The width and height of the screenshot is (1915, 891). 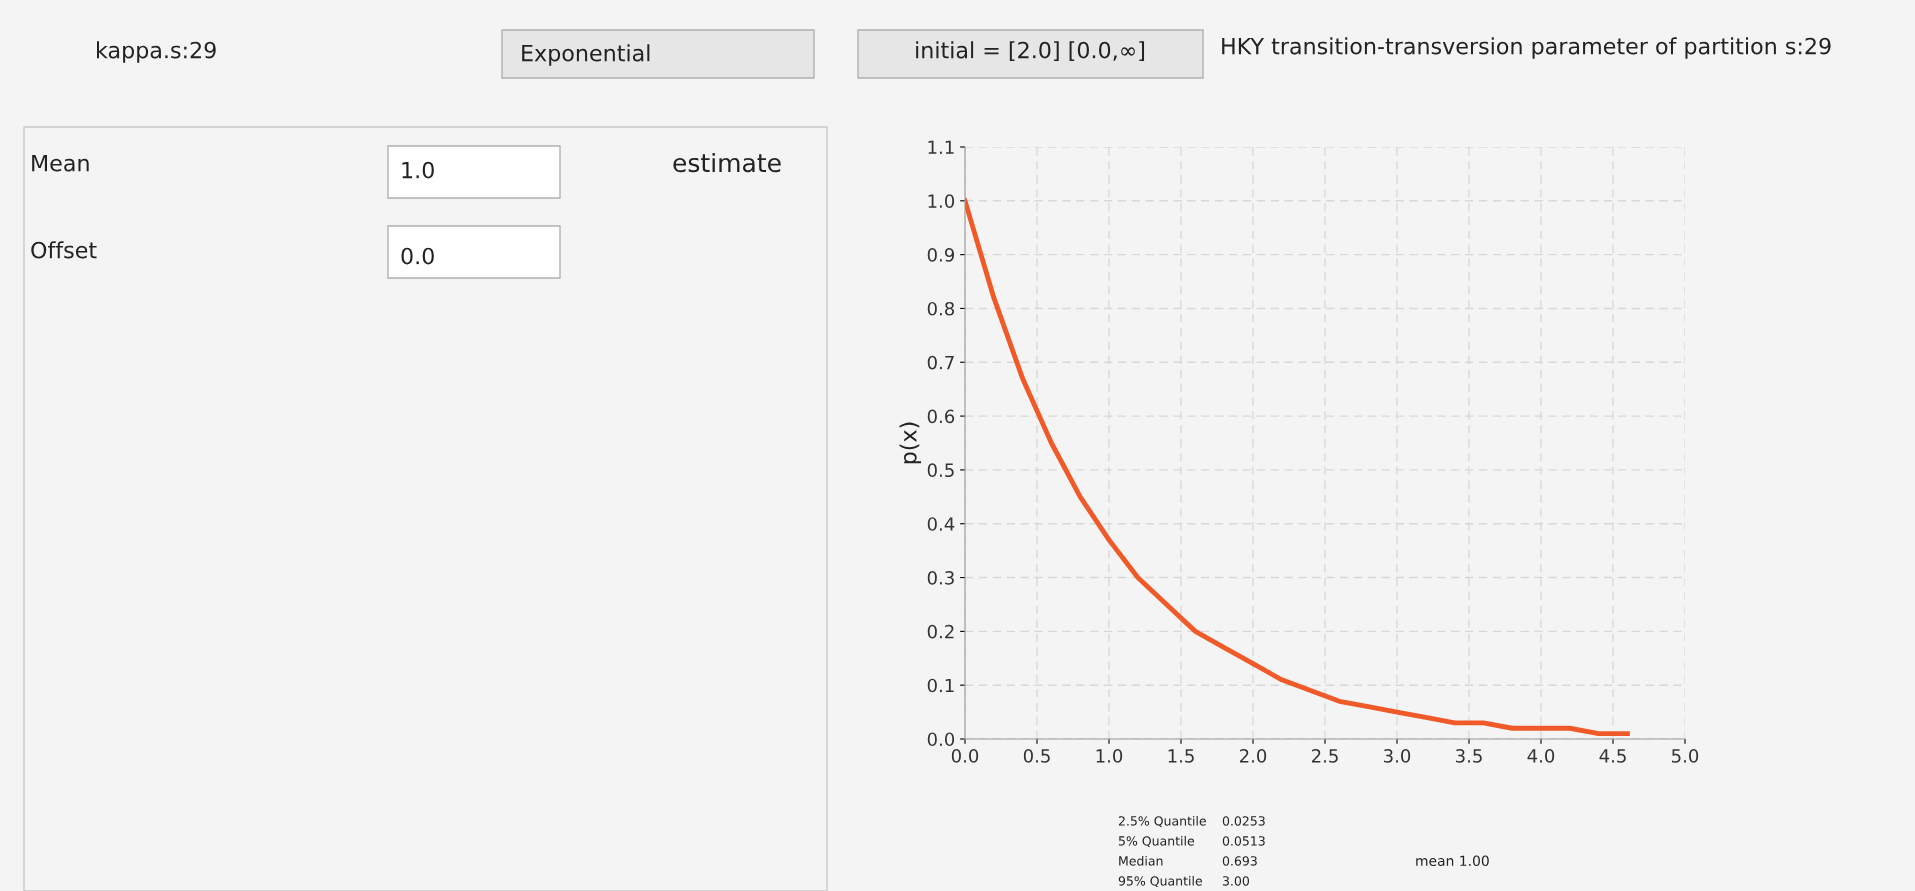 I want to click on y-tick-label: 0.4, so click(x=941, y=524).